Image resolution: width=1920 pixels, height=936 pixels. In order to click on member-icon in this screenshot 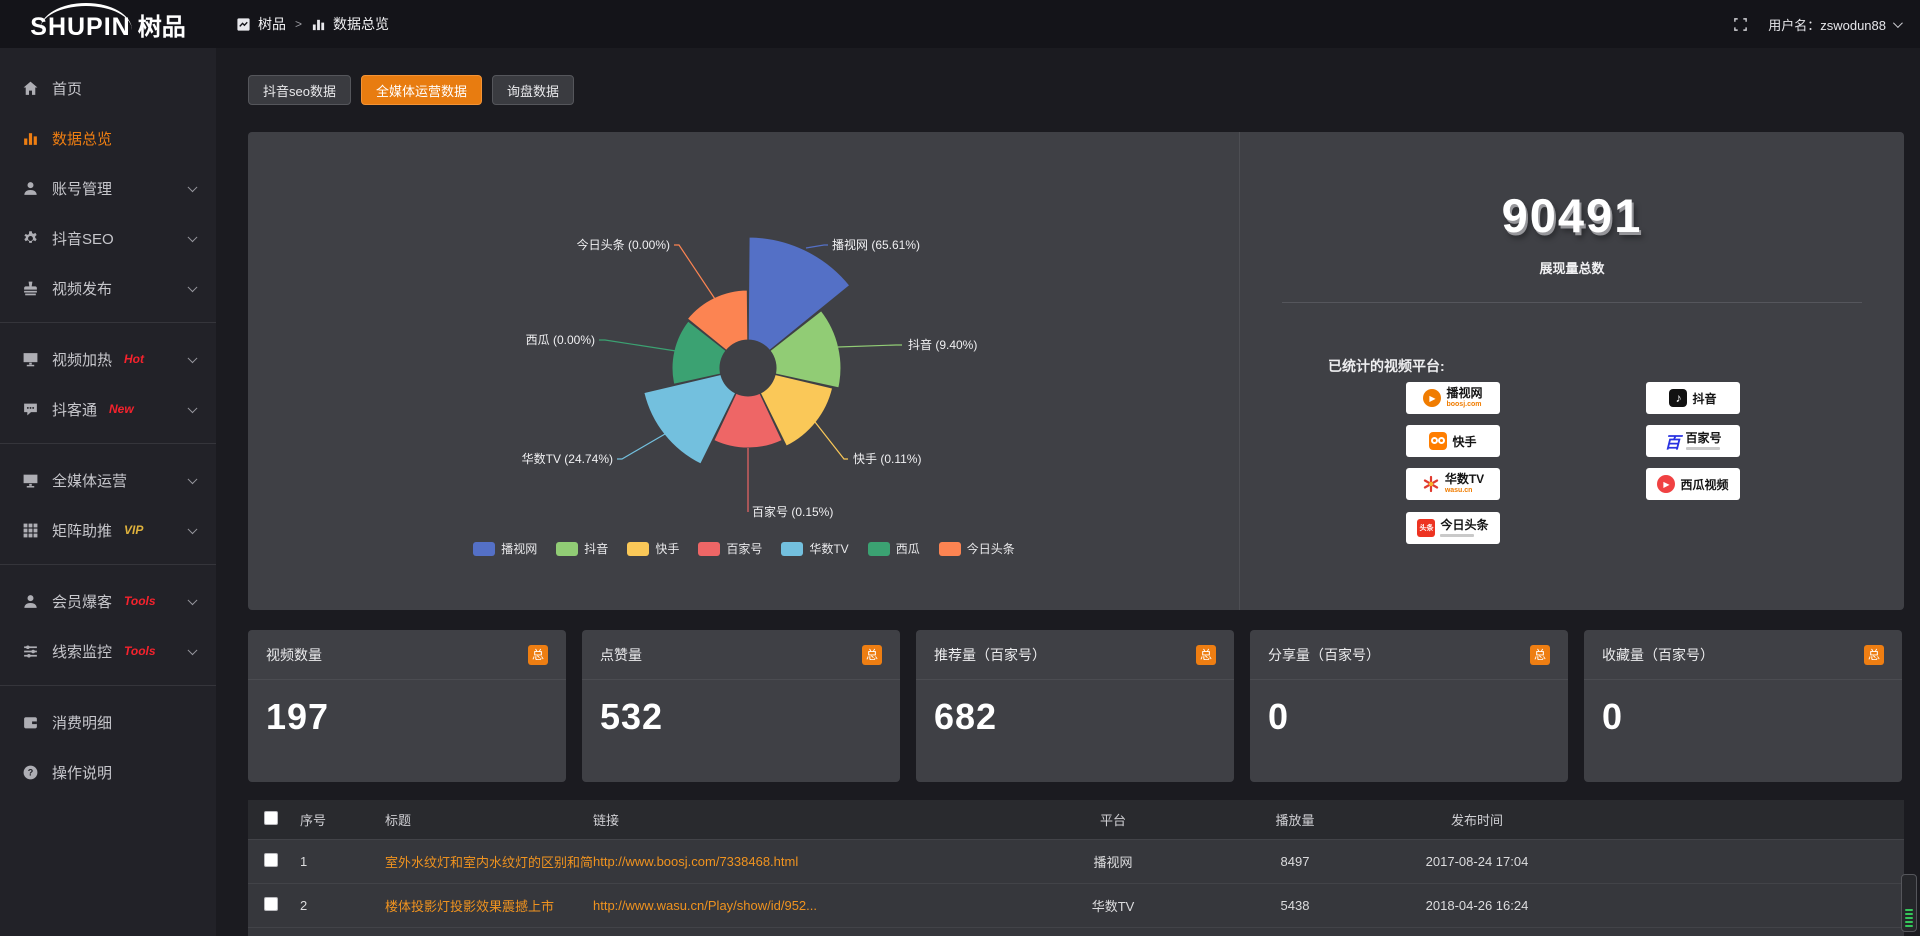, I will do `click(30, 601)`.